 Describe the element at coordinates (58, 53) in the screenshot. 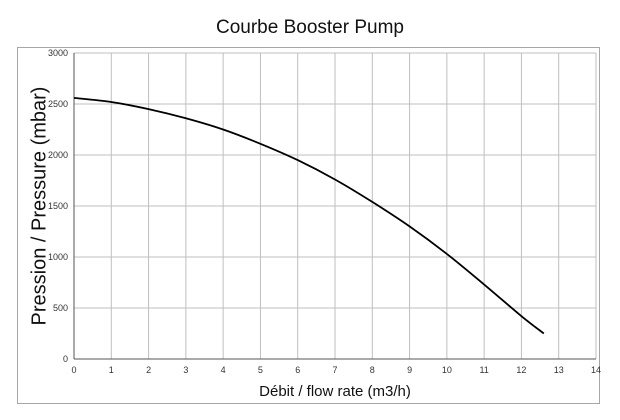

I see `y-tick-label: 3000` at that location.